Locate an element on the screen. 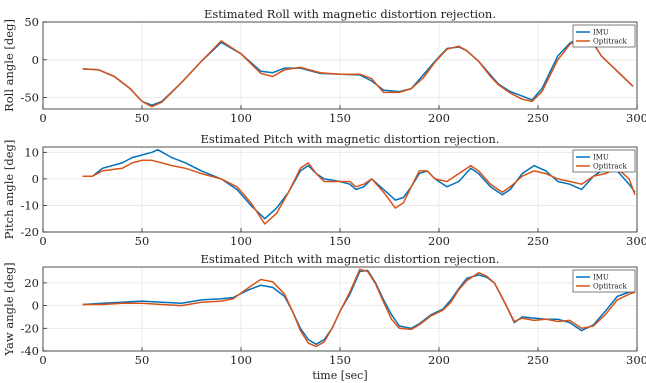 This screenshot has width=646, height=383. y-tick-label: 10 is located at coordinates (31, 152).